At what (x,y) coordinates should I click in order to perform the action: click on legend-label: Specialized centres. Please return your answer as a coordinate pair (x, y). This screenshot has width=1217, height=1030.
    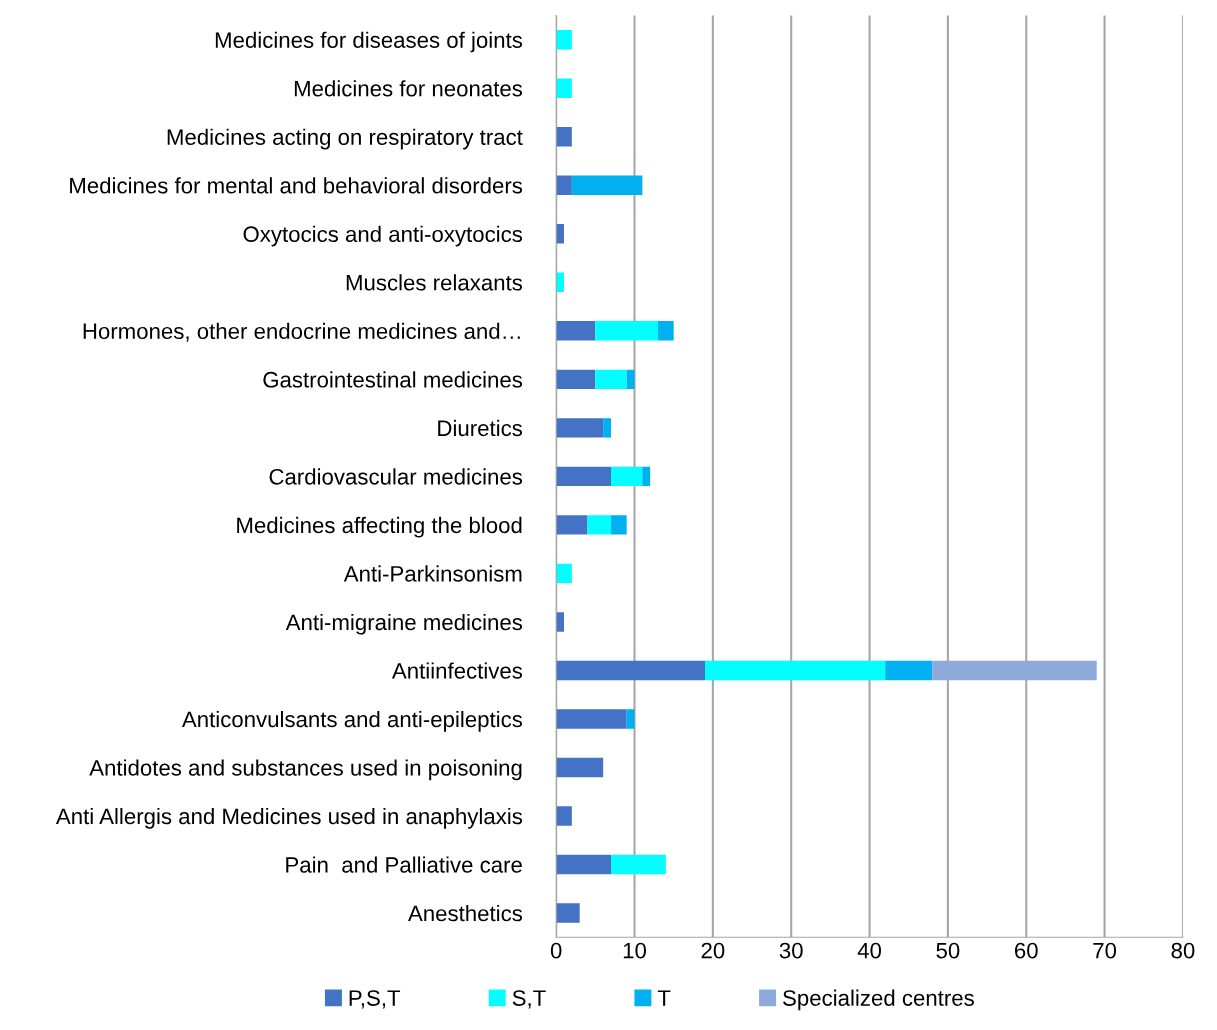
    Looking at the image, I should click on (878, 1000).